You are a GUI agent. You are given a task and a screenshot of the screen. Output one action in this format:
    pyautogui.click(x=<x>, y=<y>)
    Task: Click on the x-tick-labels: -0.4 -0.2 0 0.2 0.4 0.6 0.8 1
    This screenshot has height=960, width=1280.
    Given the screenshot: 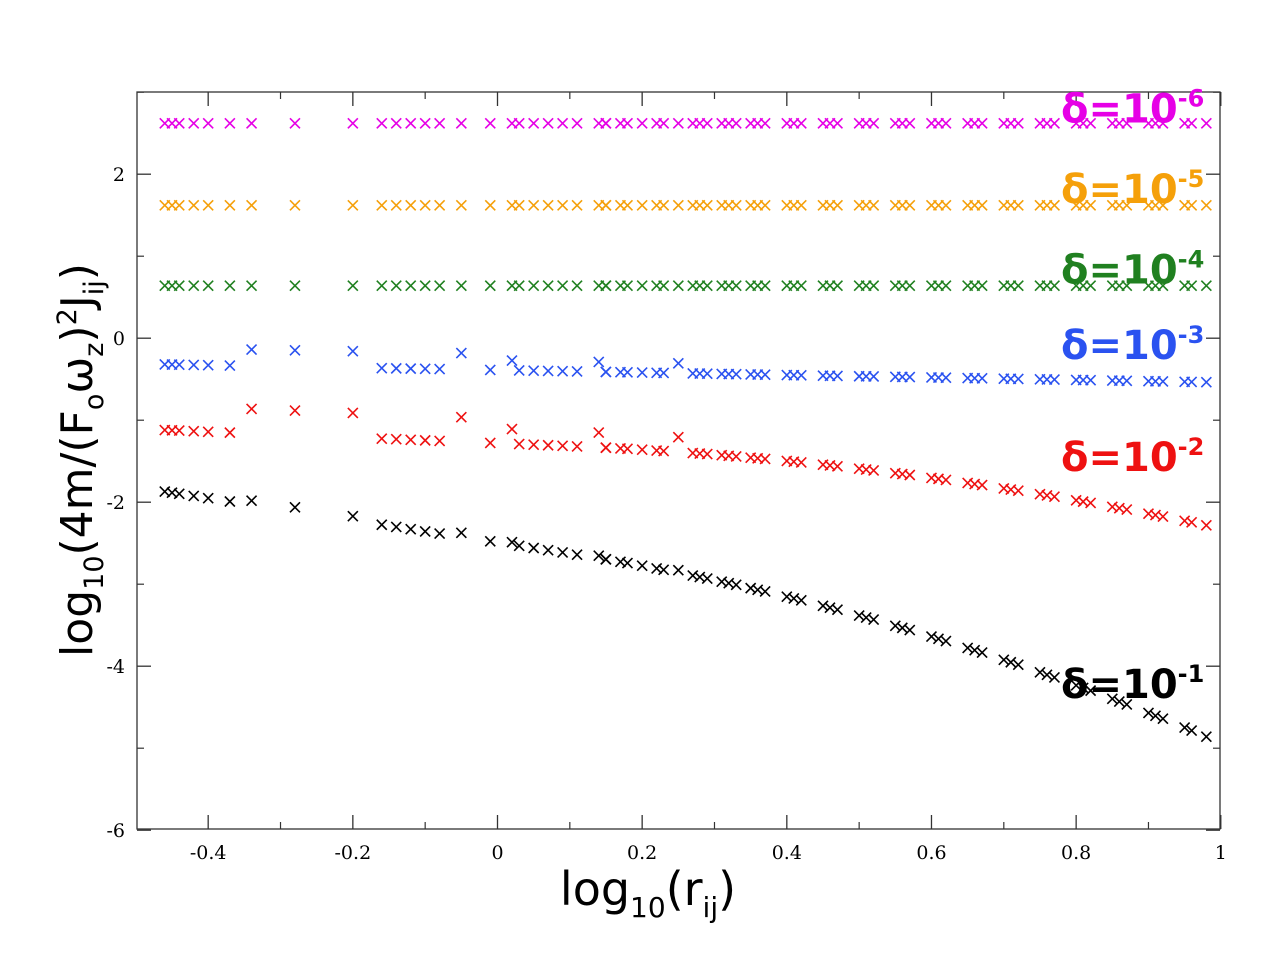 What is the action you would take?
    pyautogui.click(x=708, y=853)
    